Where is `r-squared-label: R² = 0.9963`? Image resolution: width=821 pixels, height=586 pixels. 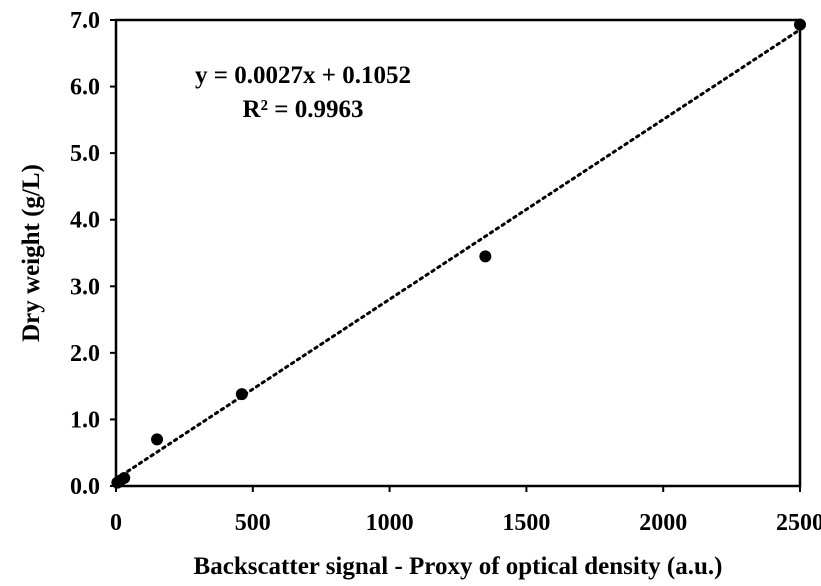 r-squared-label: R² = 0.9963 is located at coordinates (302, 109).